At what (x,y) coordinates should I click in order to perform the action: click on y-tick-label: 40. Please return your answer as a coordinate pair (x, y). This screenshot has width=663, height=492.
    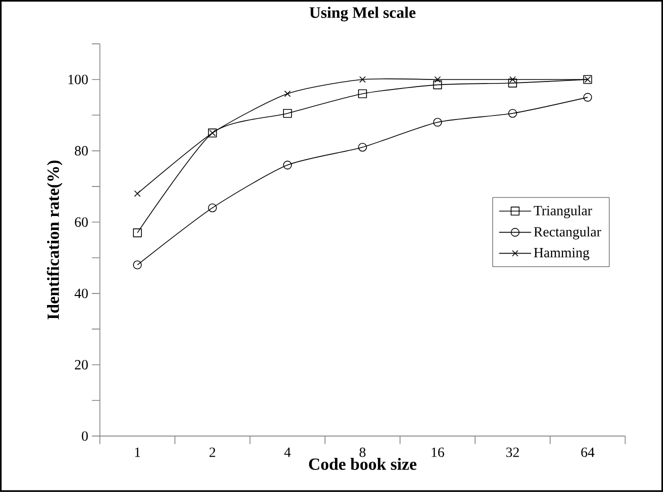
    Looking at the image, I should click on (81, 293).